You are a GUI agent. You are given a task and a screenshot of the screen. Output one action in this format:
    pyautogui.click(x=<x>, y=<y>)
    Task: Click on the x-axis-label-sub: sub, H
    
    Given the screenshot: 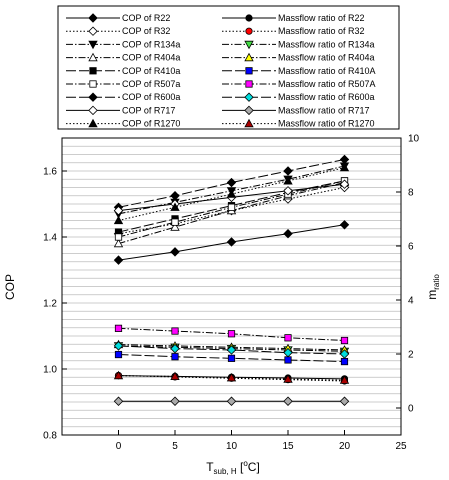 What is the action you would take?
    pyautogui.click(x=225, y=471)
    